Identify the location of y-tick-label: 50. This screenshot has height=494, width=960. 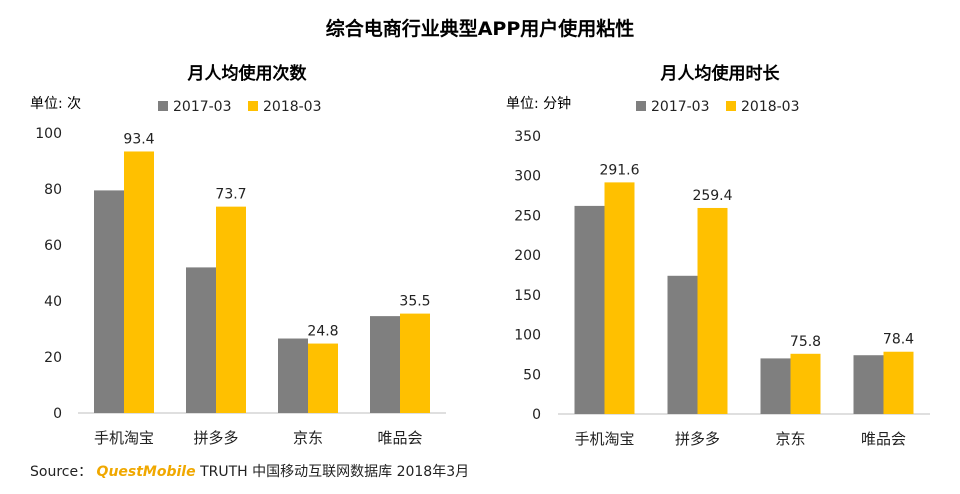
(532, 375).